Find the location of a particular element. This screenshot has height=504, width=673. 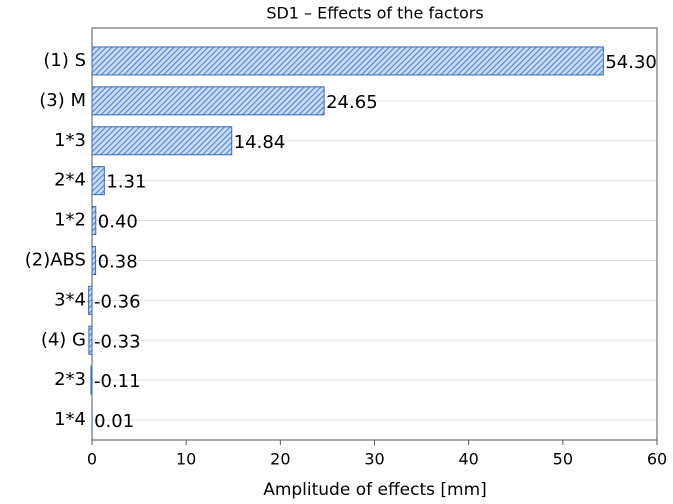

x-tick-label: 10 is located at coordinates (186, 459).